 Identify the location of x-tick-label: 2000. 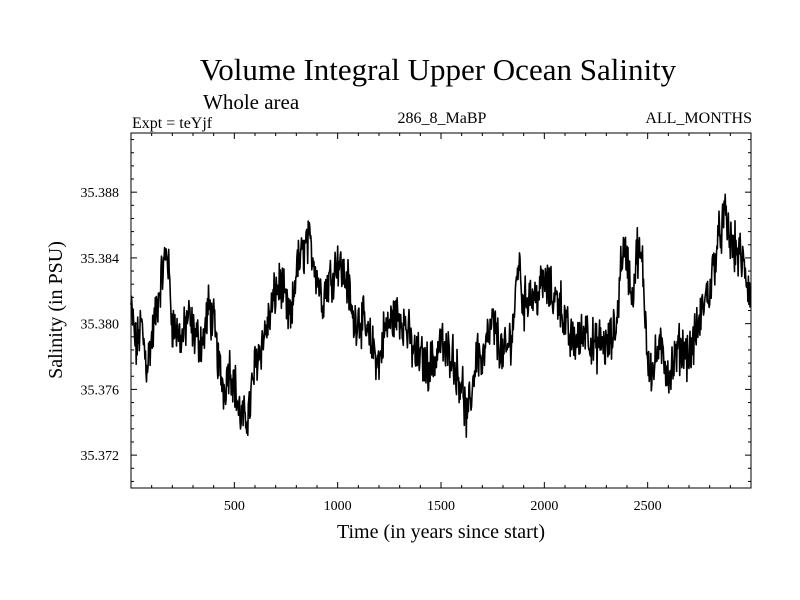
(544, 506).